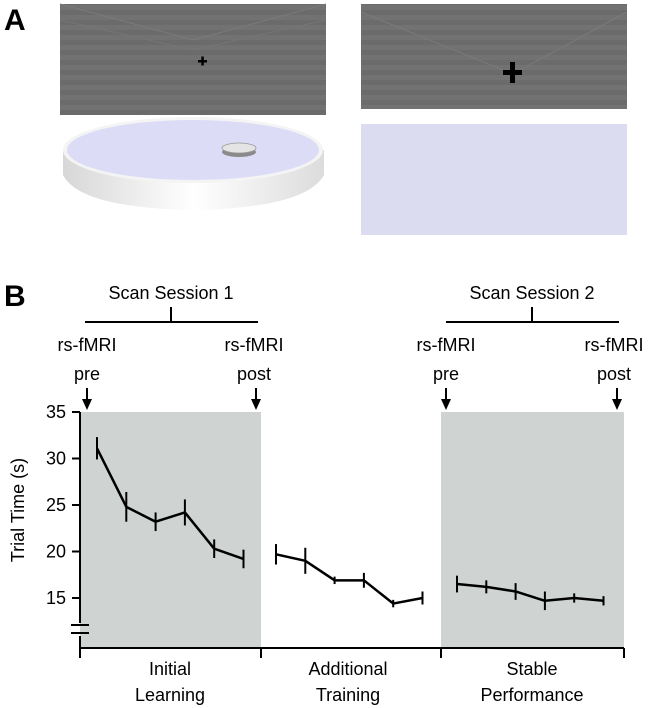  Describe the element at coordinates (532, 530) in the screenshot. I see `phase-shade-stable-performance` at that location.